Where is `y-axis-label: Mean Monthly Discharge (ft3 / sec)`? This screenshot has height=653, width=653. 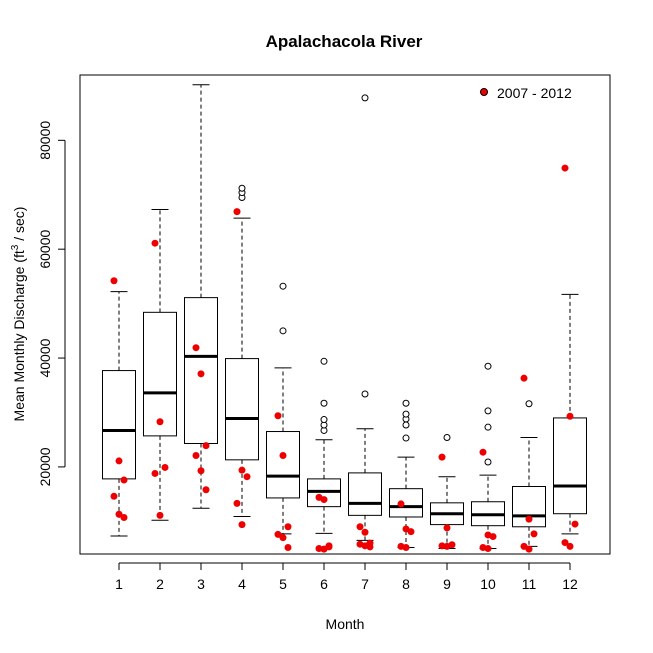
y-axis-label: Mean Monthly Discharge (ft3 / sec) is located at coordinates (18, 314).